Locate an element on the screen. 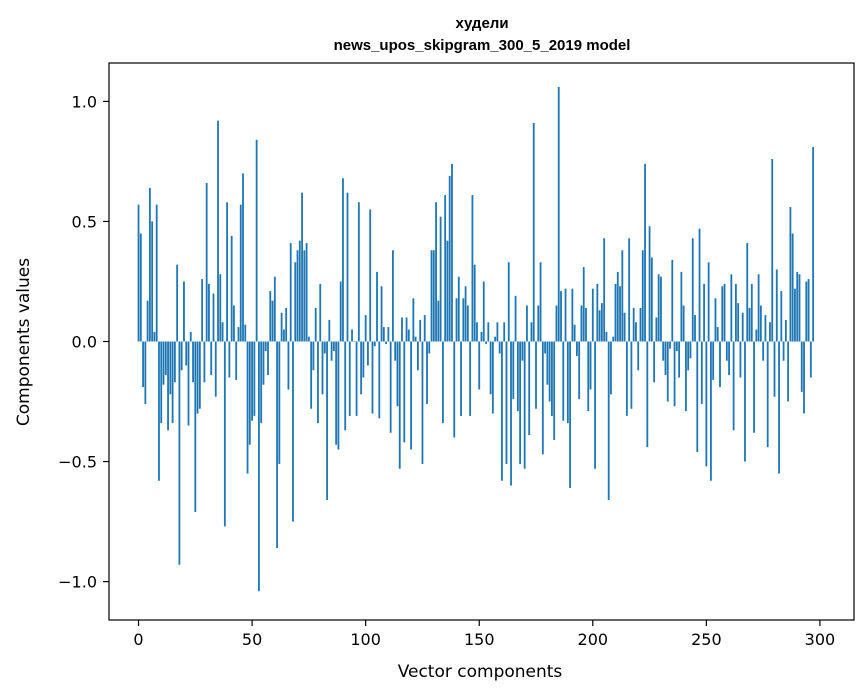  x-tick-label: 150 is located at coordinates (479, 639).